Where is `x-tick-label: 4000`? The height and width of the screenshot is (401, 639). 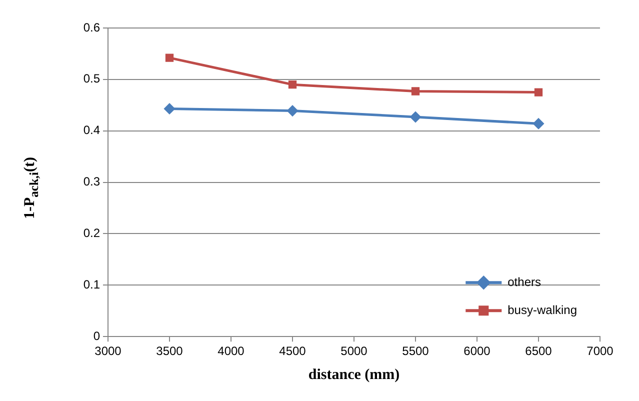
x-tick-label: 4000 is located at coordinates (231, 351).